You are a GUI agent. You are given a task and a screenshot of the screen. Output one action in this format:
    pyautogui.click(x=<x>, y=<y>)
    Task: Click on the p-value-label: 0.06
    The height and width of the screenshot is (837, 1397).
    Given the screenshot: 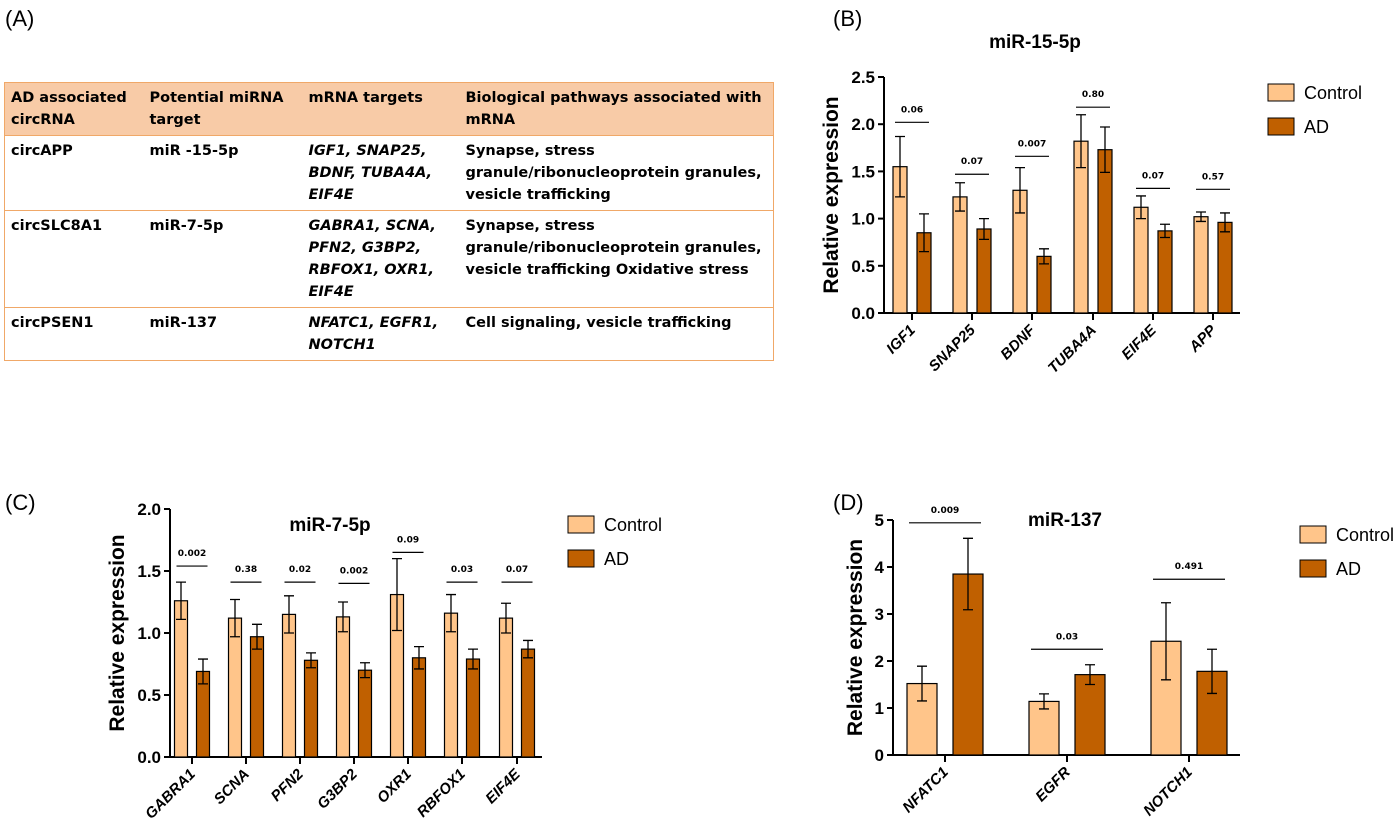 What is the action you would take?
    pyautogui.click(x=912, y=110)
    